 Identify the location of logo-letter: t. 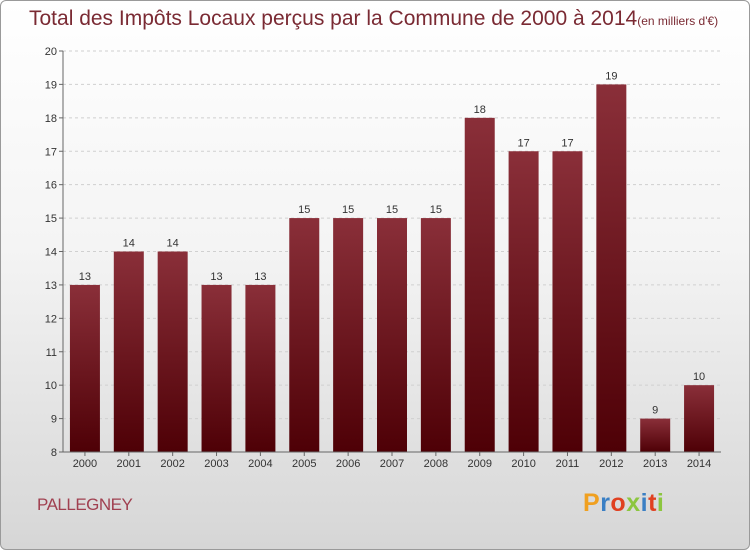
(652, 503).